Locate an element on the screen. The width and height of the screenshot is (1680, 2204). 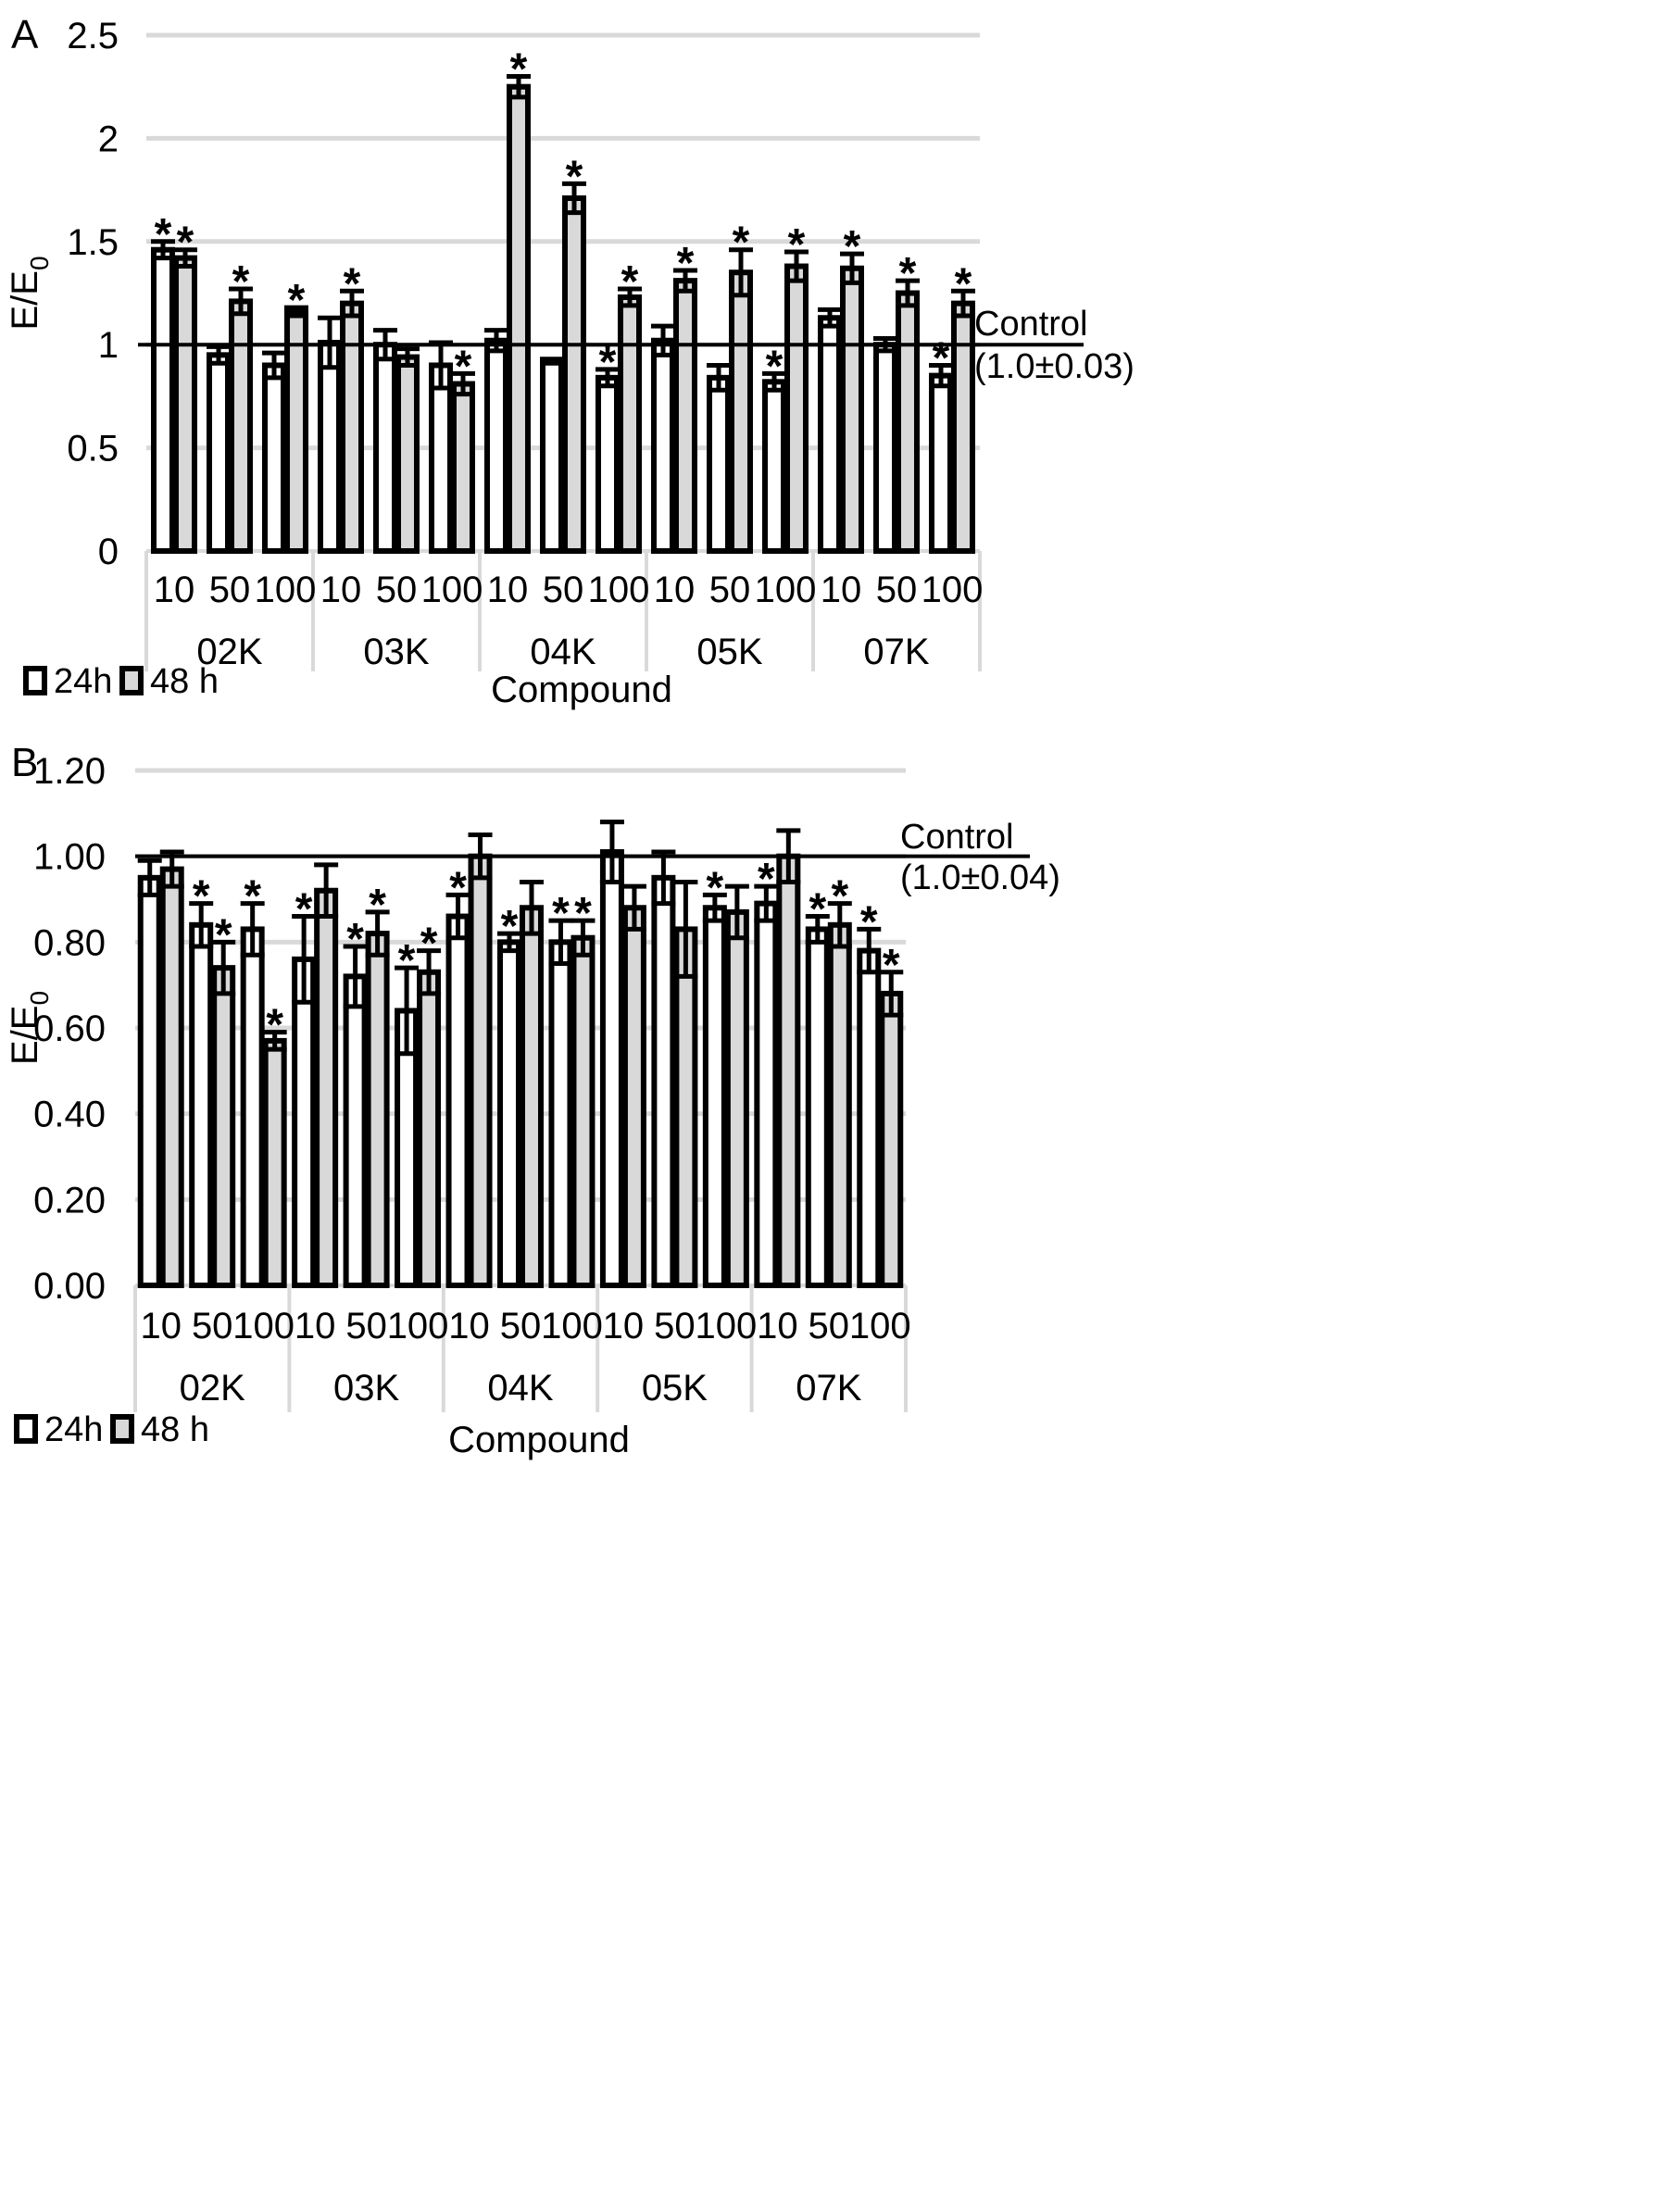
compound-label: 02K is located at coordinates (212, 1389).